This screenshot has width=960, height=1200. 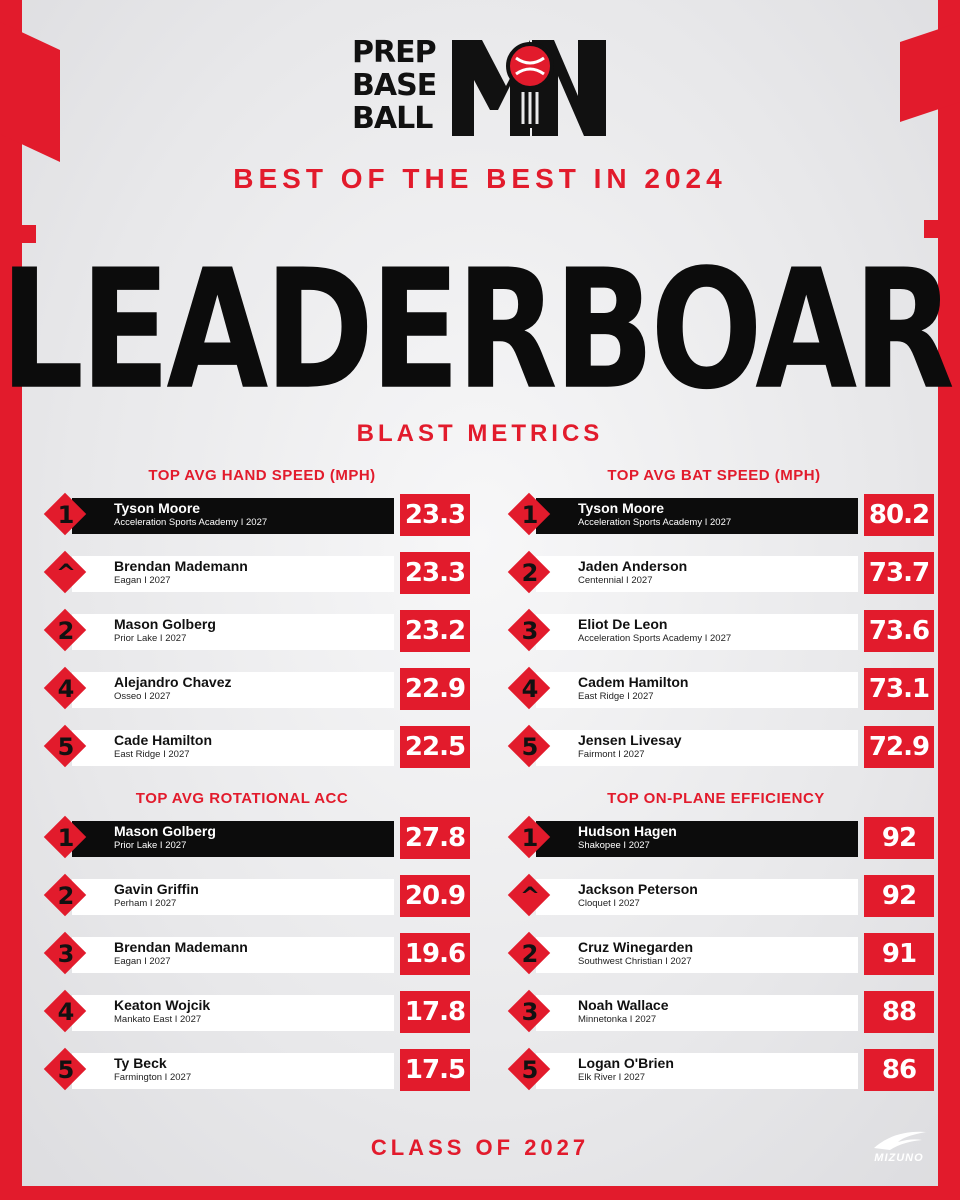 I want to click on leaderboard-row: ^ Brendan Mademann Eagan I 2027 23.3, so click(x=256, y=572).